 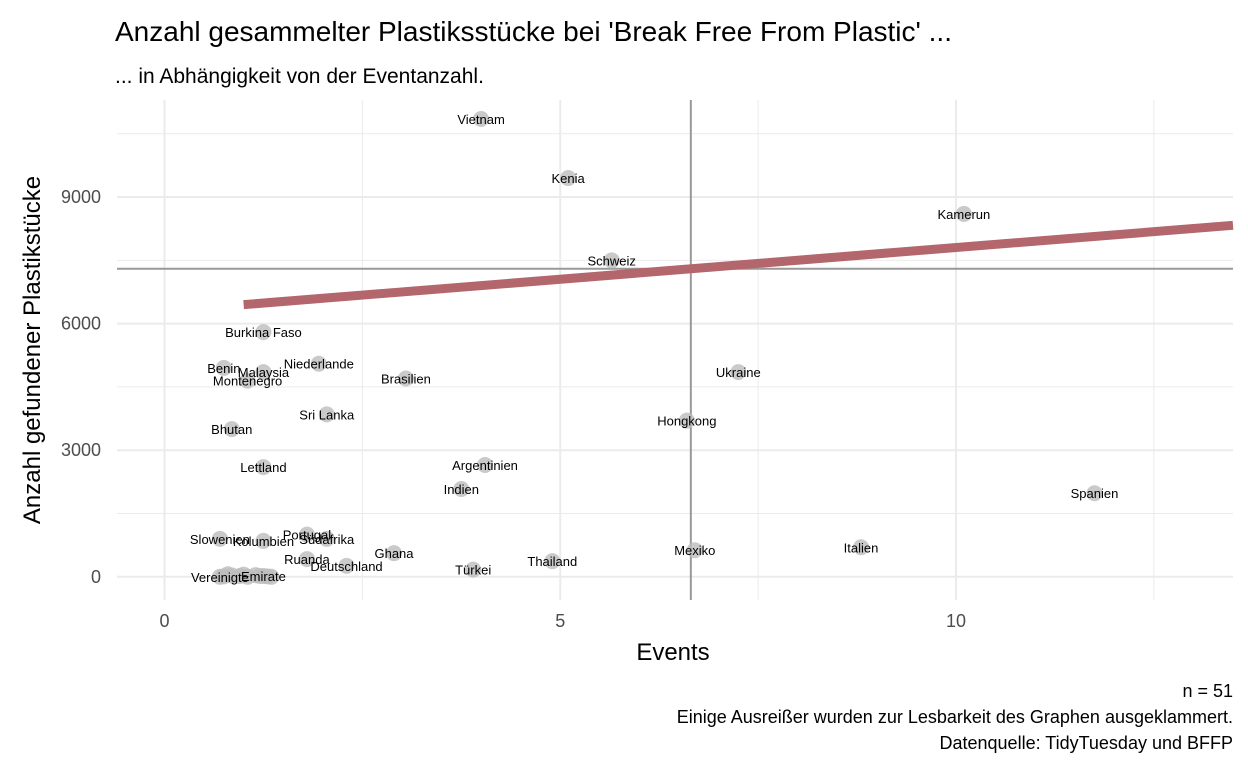 I want to click on point-label: Portugal, so click(x=307, y=535).